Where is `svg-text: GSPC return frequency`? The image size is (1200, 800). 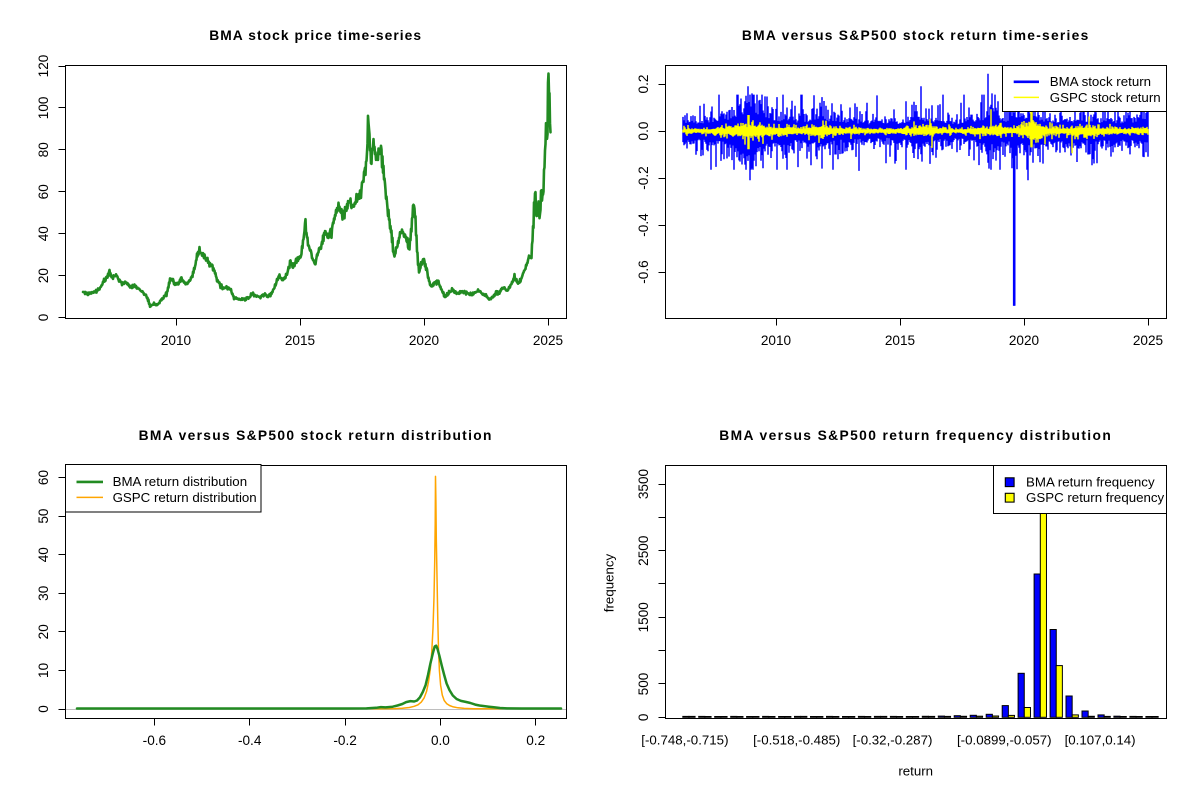
svg-text: GSPC return frequency is located at coordinates (1095, 497).